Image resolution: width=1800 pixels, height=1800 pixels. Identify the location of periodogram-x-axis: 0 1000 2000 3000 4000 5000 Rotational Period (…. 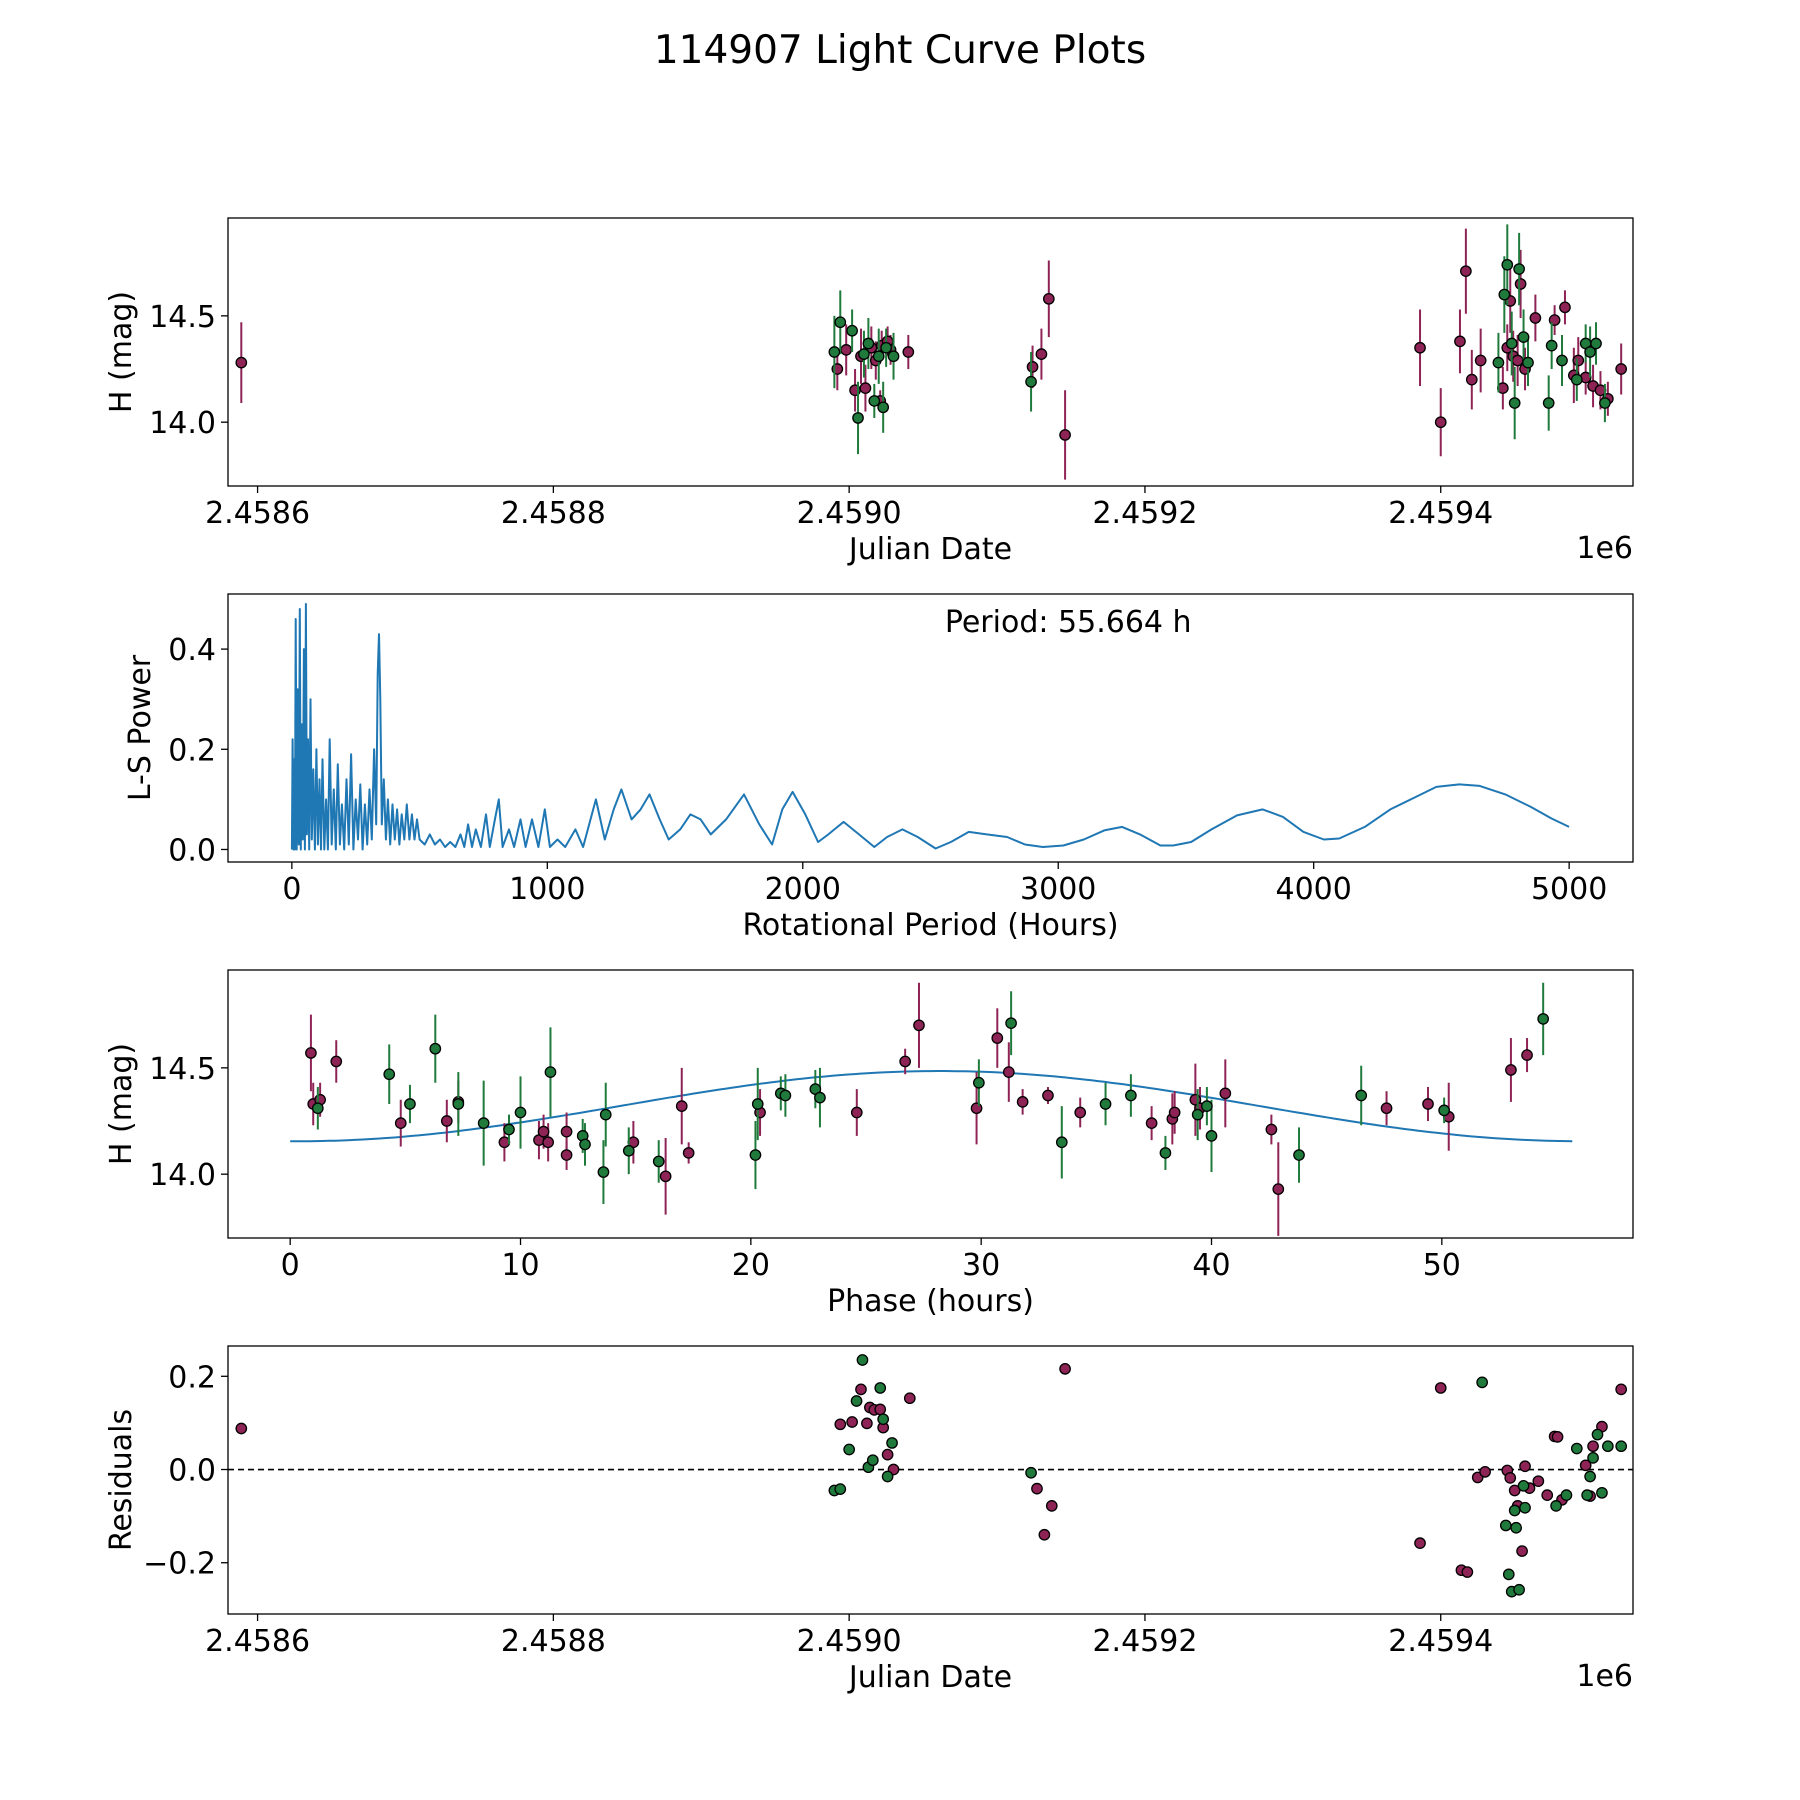
(944, 902).